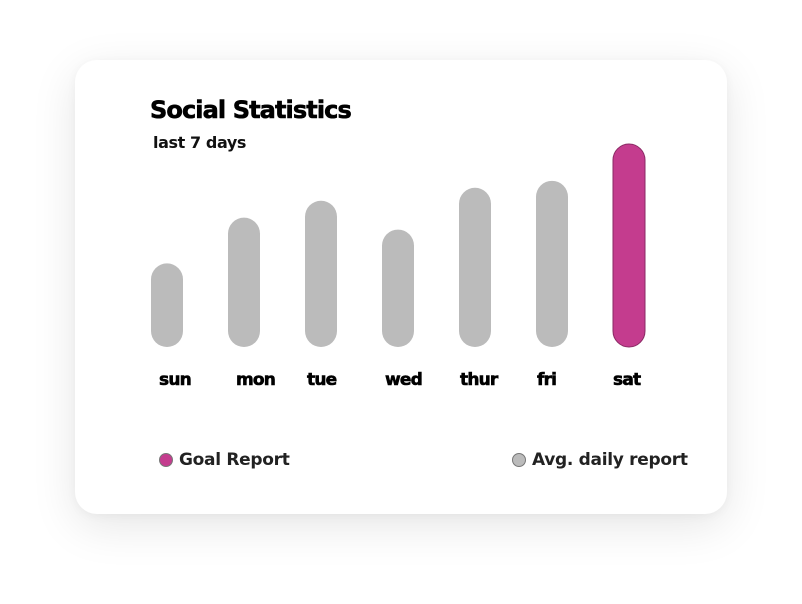 This screenshot has width=802, height=604. I want to click on avg-daily-report-dot-icon, so click(519, 460).